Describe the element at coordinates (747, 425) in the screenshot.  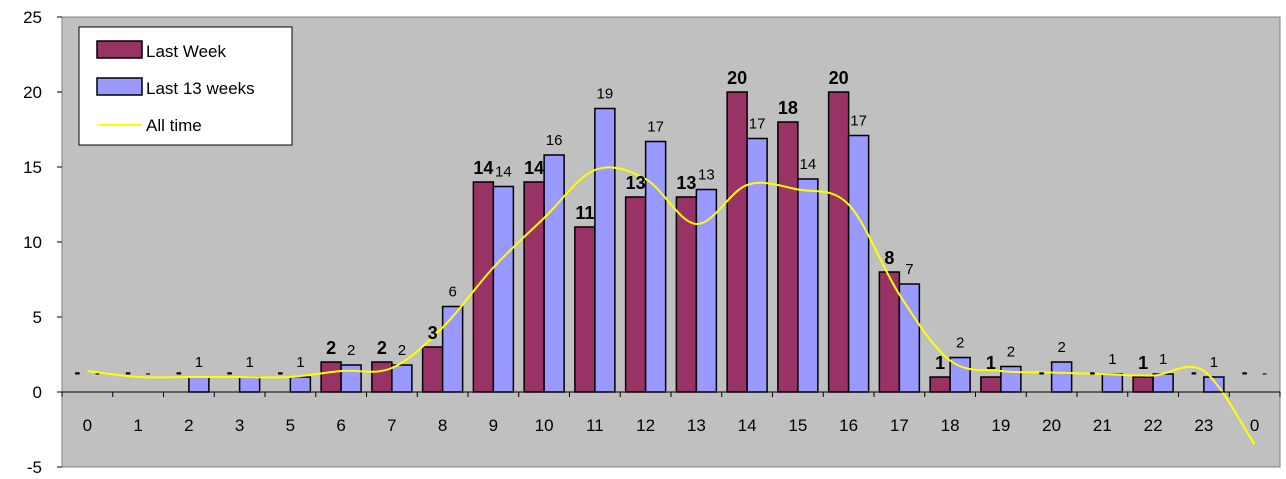
I see `x-tick-label: 14` at that location.